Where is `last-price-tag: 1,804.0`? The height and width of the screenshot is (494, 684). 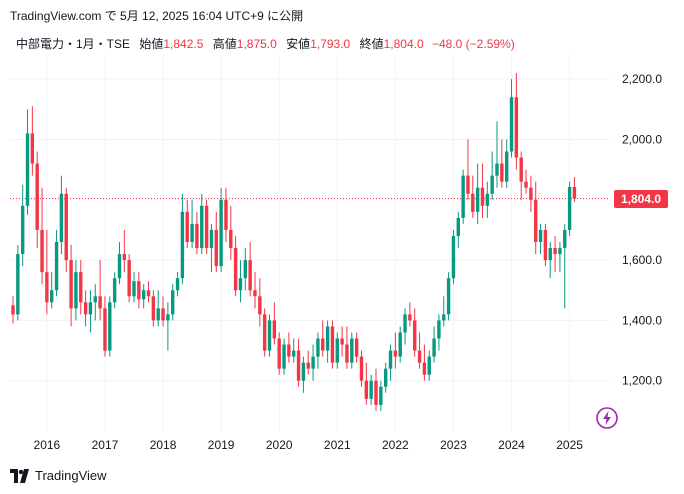
last-price-tag: 1,804.0 is located at coordinates (641, 198).